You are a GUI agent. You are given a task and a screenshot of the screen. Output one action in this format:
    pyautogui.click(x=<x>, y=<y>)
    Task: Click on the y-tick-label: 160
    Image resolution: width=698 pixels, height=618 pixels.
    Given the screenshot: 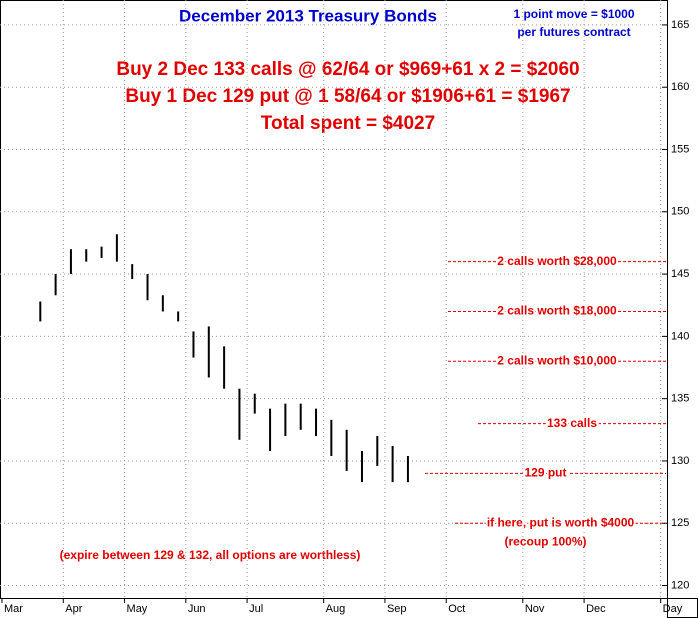 What is the action you would take?
    pyautogui.click(x=680, y=87)
    